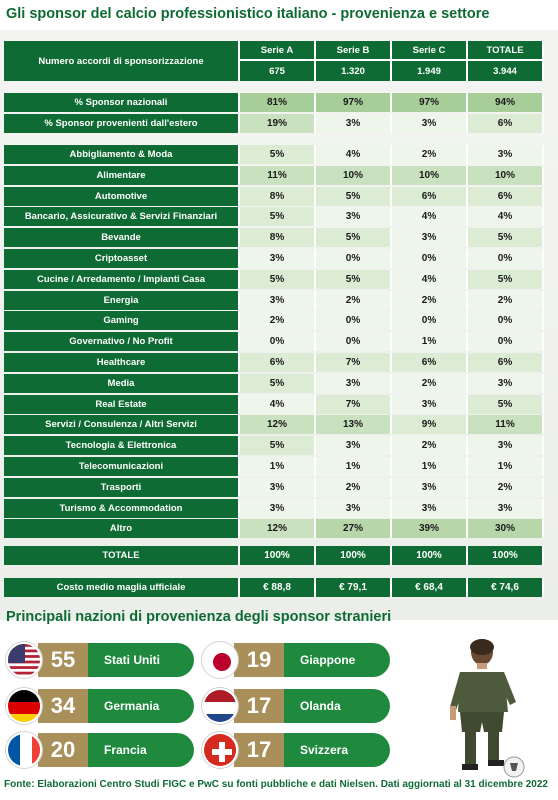 The image size is (558, 800). I want to click on row-label-origin-1: % Sponsor provenienti dall'estero, so click(122, 123).